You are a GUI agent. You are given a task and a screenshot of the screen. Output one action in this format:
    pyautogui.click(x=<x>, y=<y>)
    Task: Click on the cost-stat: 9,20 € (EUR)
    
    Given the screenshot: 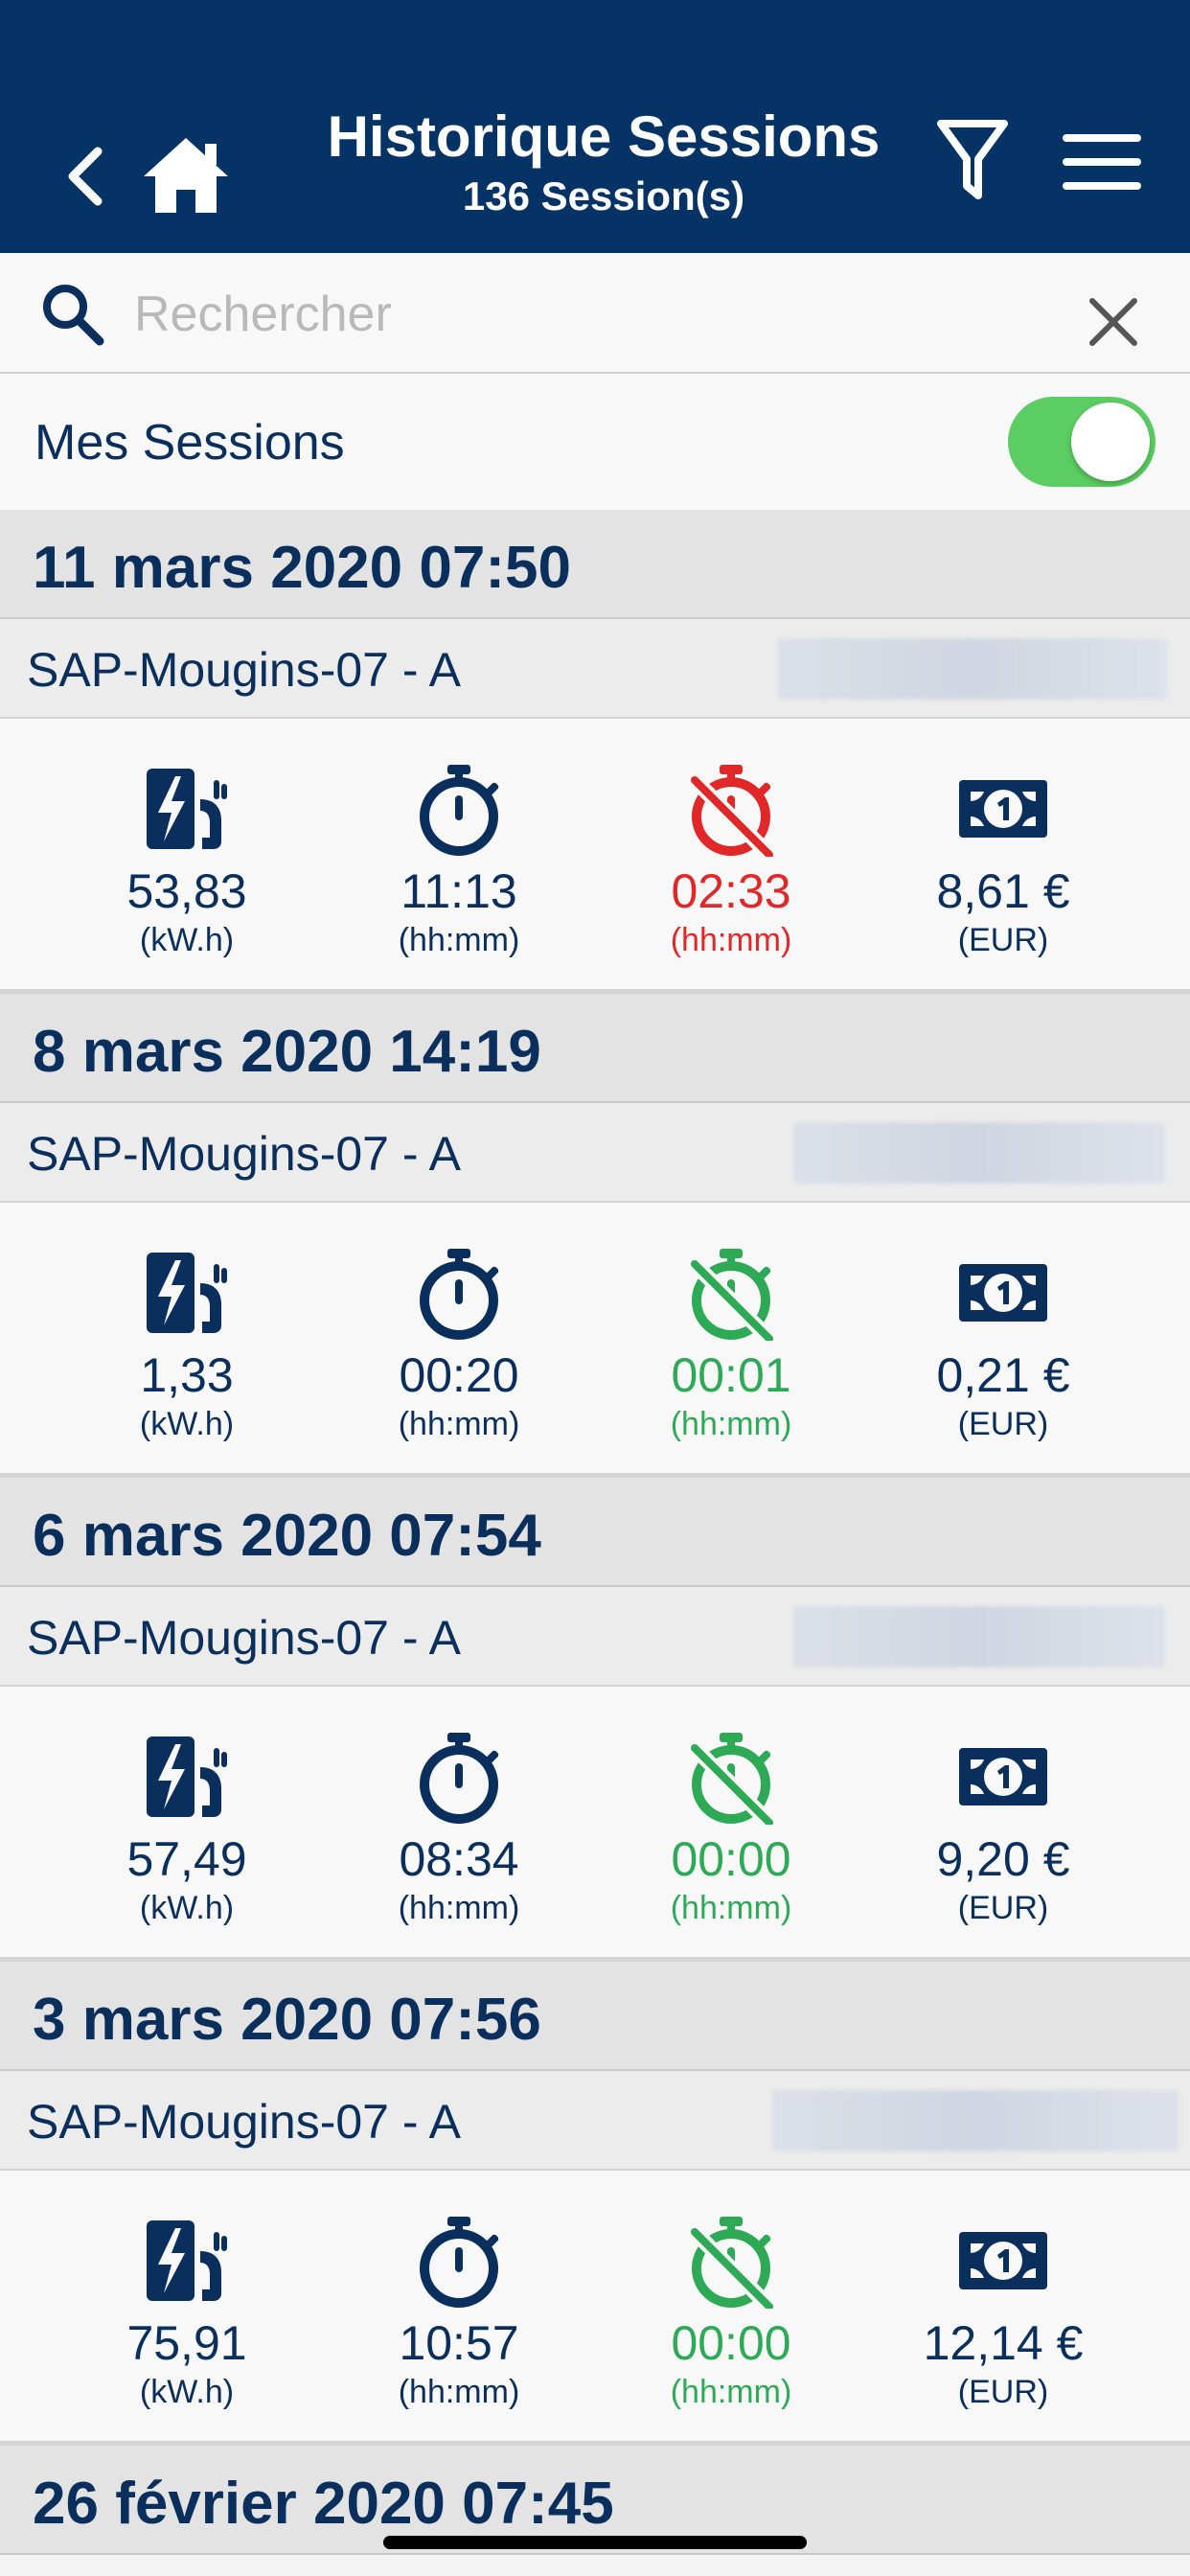 What is the action you would take?
    pyautogui.click(x=1003, y=1822)
    